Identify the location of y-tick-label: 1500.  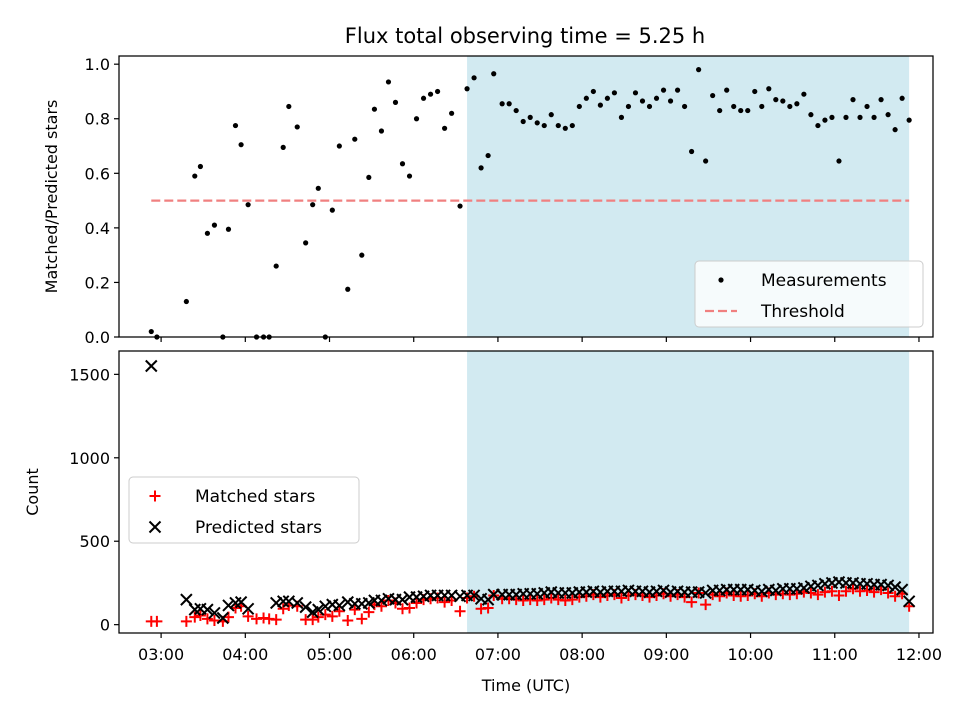
(89, 374).